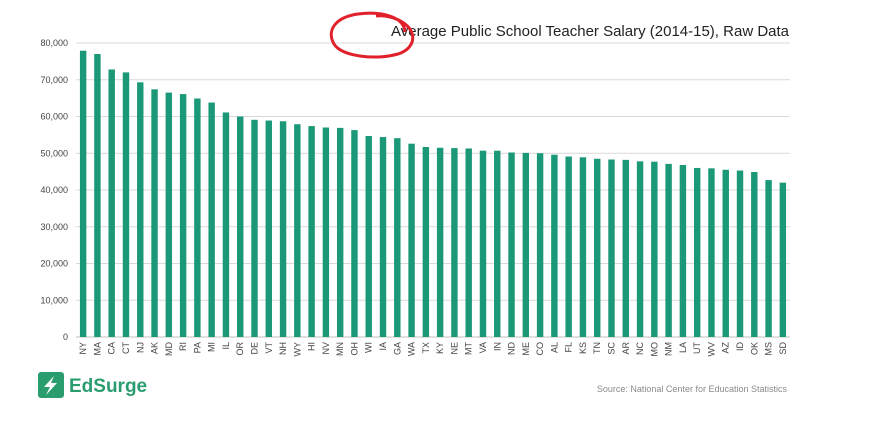 The width and height of the screenshot is (871, 421). I want to click on x-tick-label: AZ, so click(726, 348).